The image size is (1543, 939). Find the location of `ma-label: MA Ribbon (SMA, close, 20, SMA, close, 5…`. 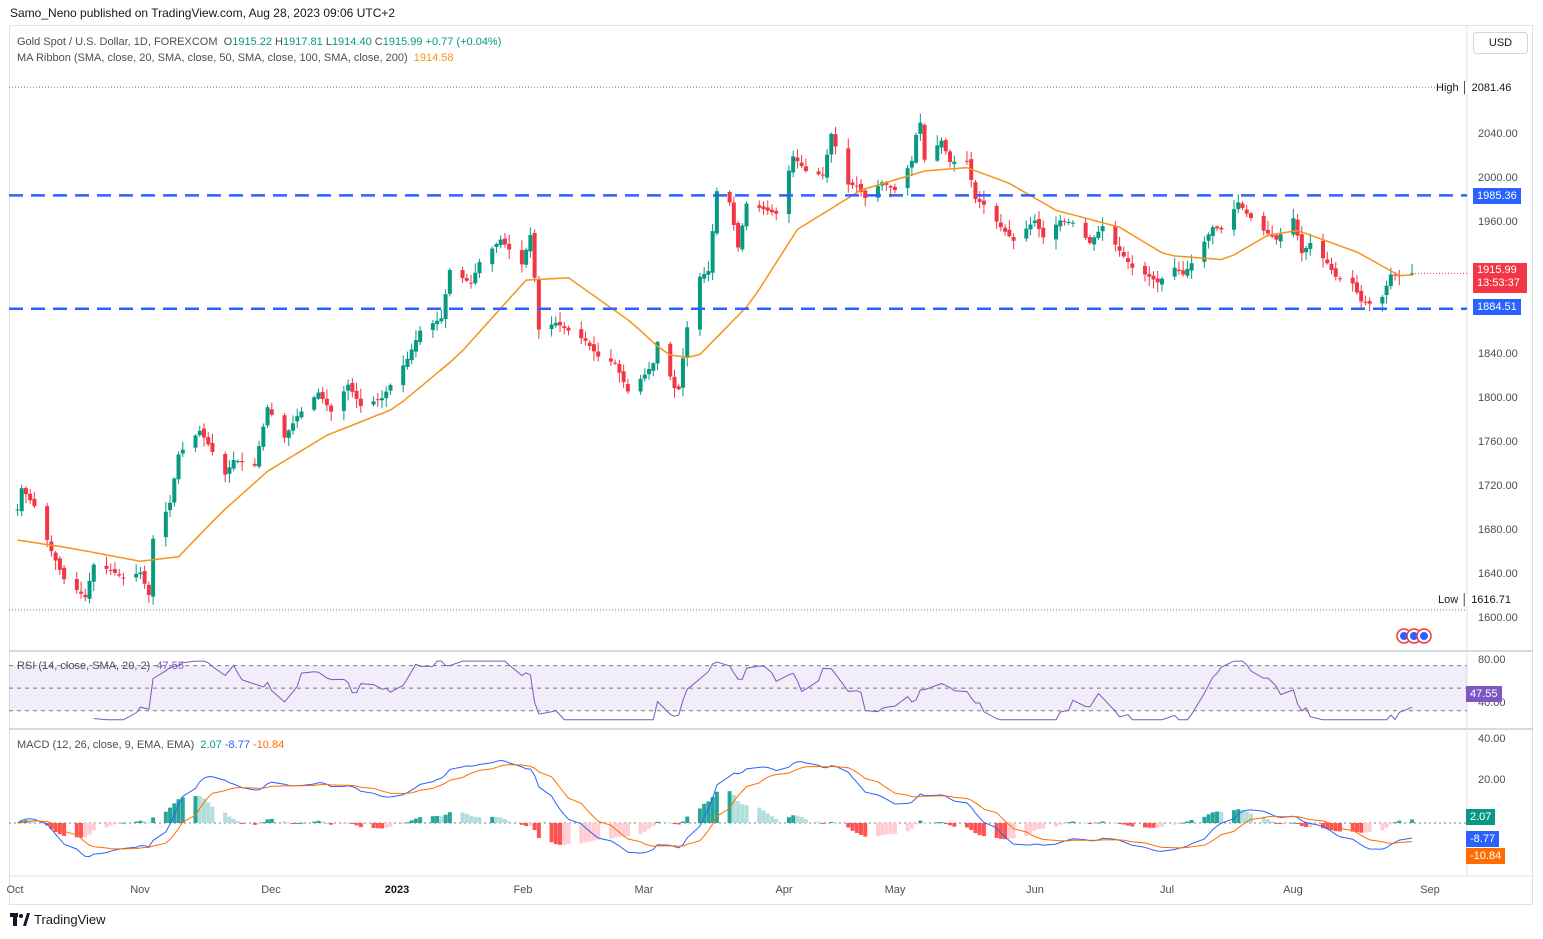

ma-label: MA Ribbon (SMA, close, 20, SMA, close, 5… is located at coordinates (212, 58).